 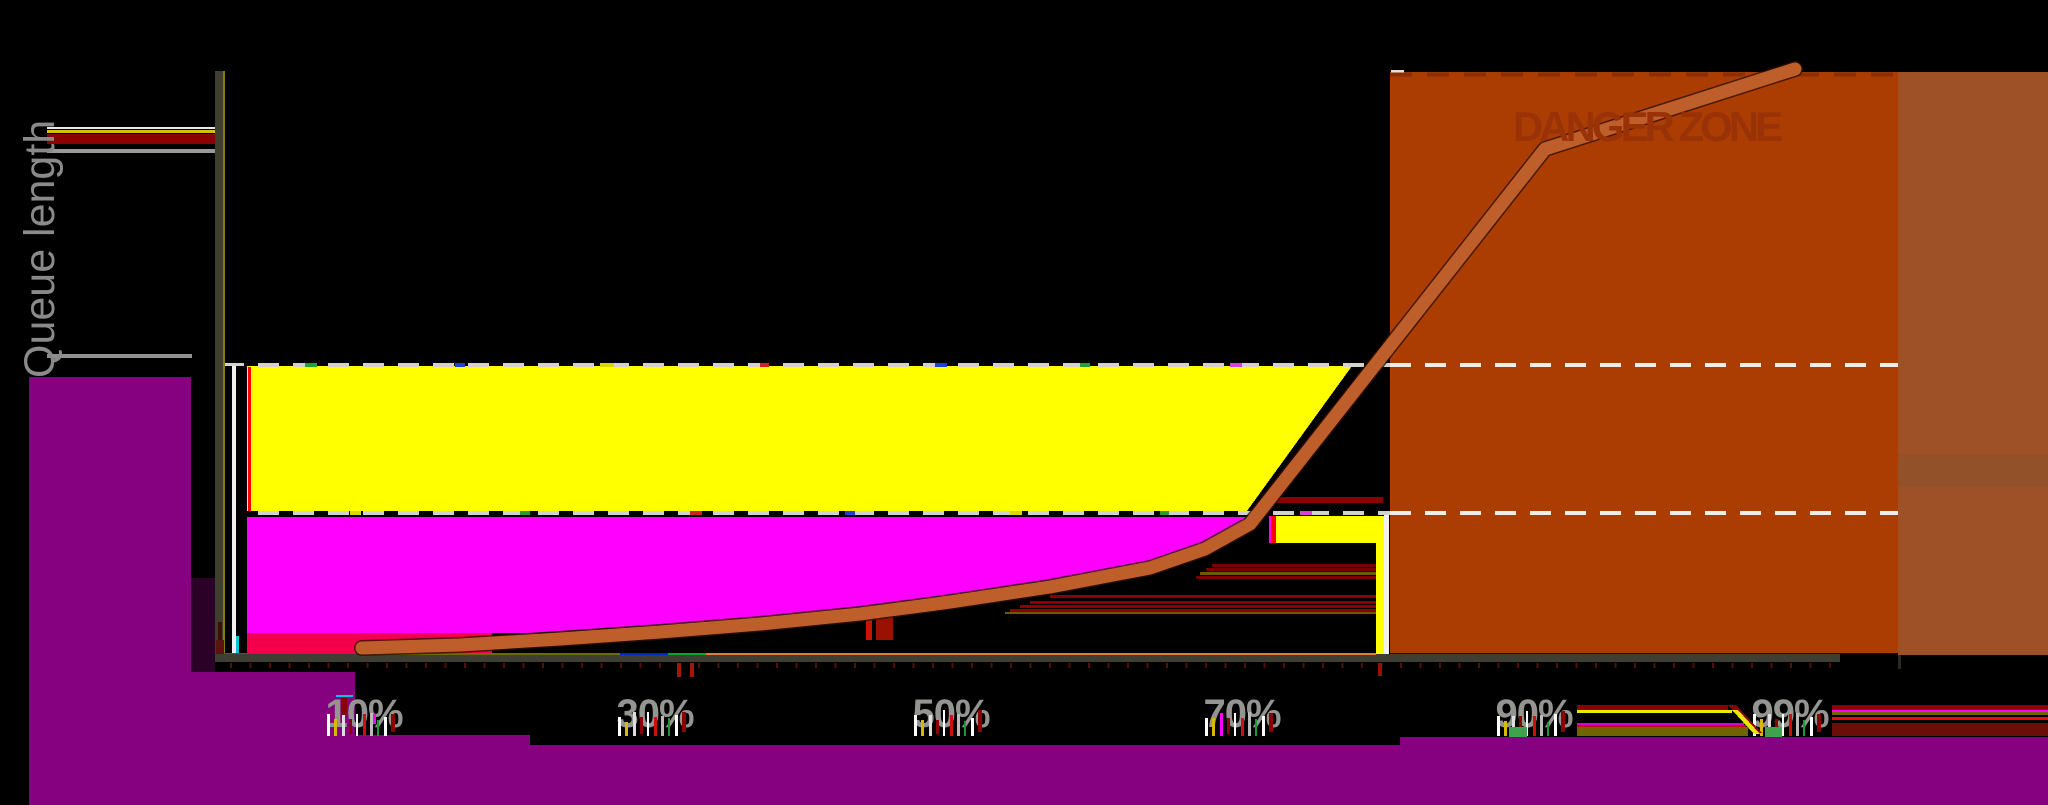 What do you see at coordinates (40, 249) in the screenshot?
I see `svg-text: Queue length` at bounding box center [40, 249].